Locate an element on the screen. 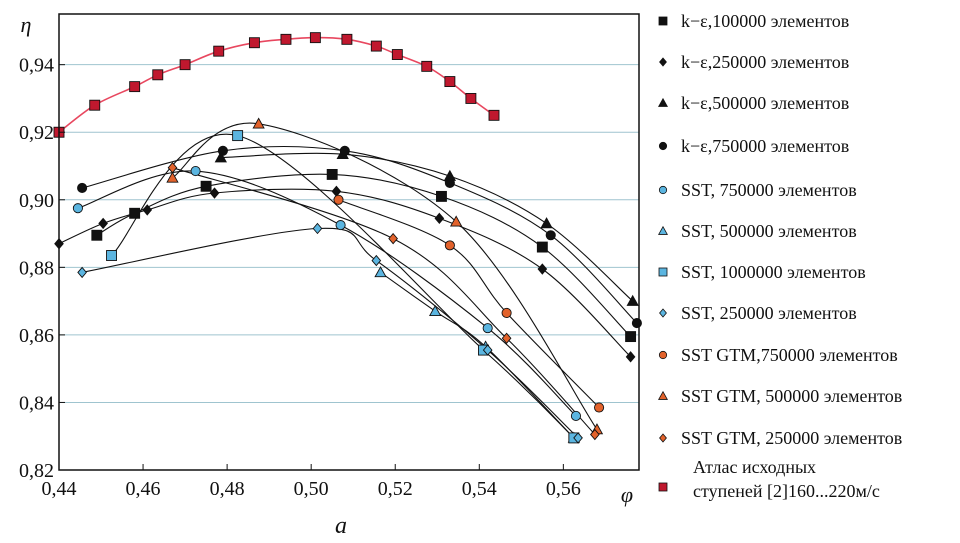 The image size is (960, 543). legend-label: SST, 500000 элементов is located at coordinates (769, 231).